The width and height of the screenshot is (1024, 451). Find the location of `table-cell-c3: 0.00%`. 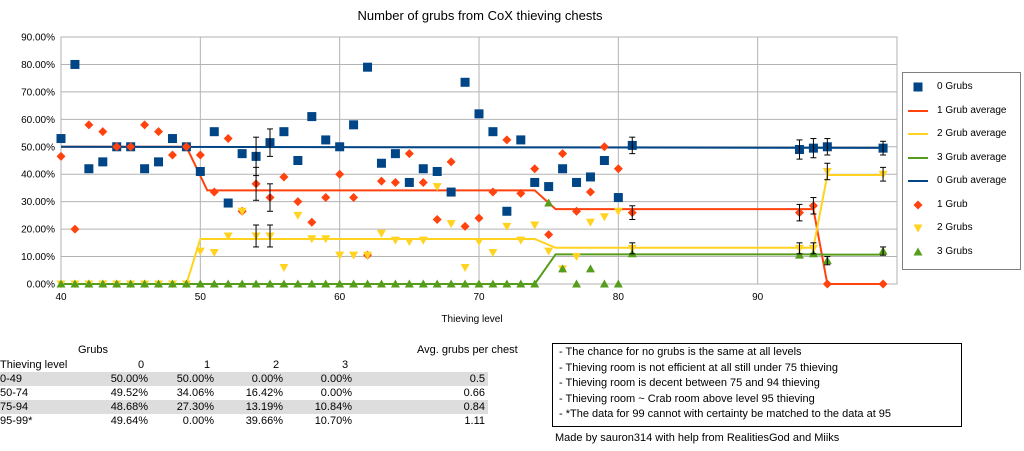

table-cell-c3: 0.00% is located at coordinates (336, 379).